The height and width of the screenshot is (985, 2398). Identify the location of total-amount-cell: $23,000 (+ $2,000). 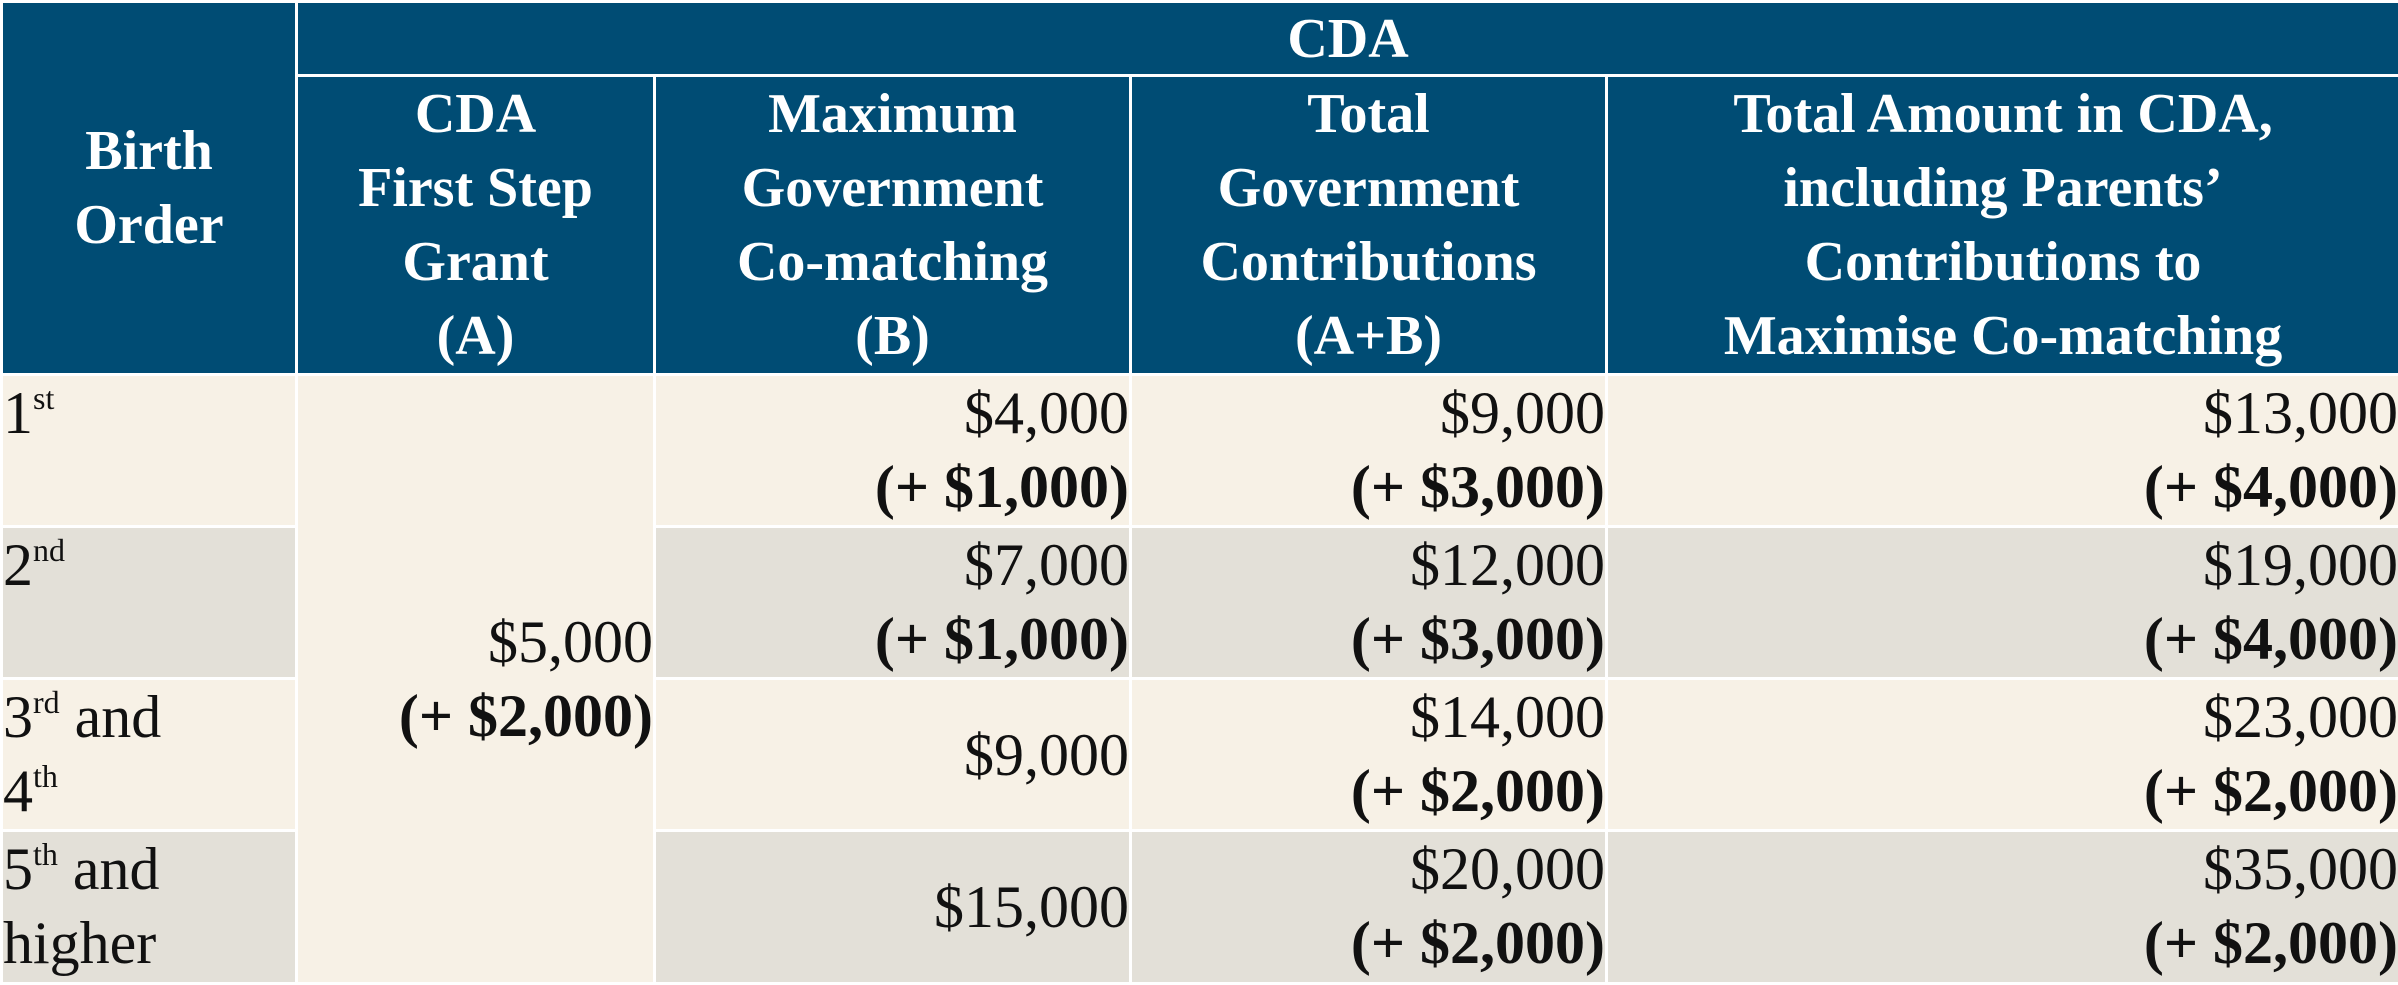
(2002, 755).